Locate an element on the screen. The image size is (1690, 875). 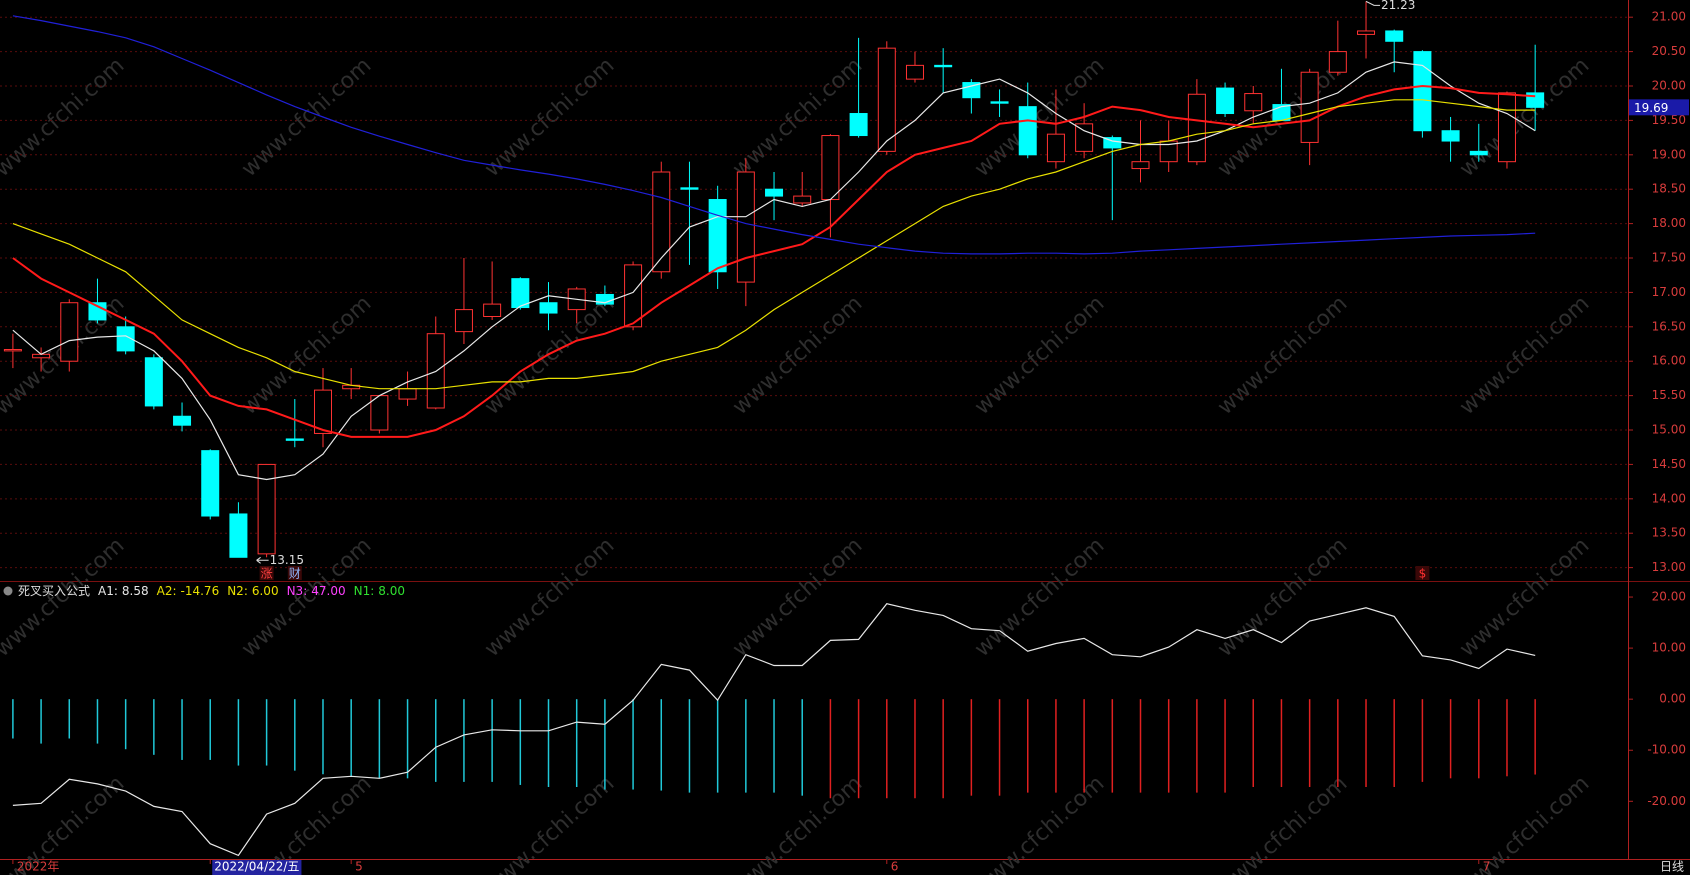
y-tick-label: 10.00 is located at coordinates (1669, 648).